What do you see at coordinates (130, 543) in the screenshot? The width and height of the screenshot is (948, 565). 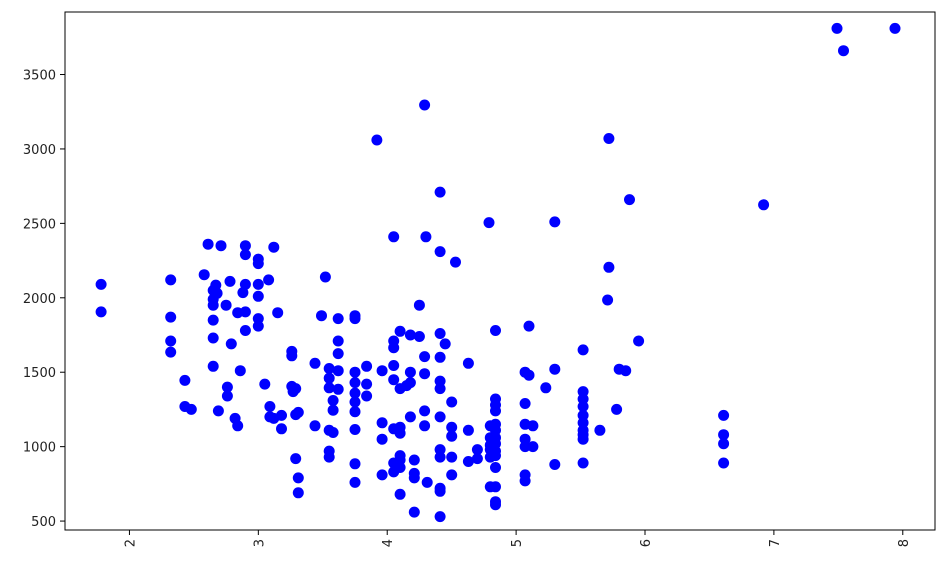 I see `x-tick-label: 2` at bounding box center [130, 543].